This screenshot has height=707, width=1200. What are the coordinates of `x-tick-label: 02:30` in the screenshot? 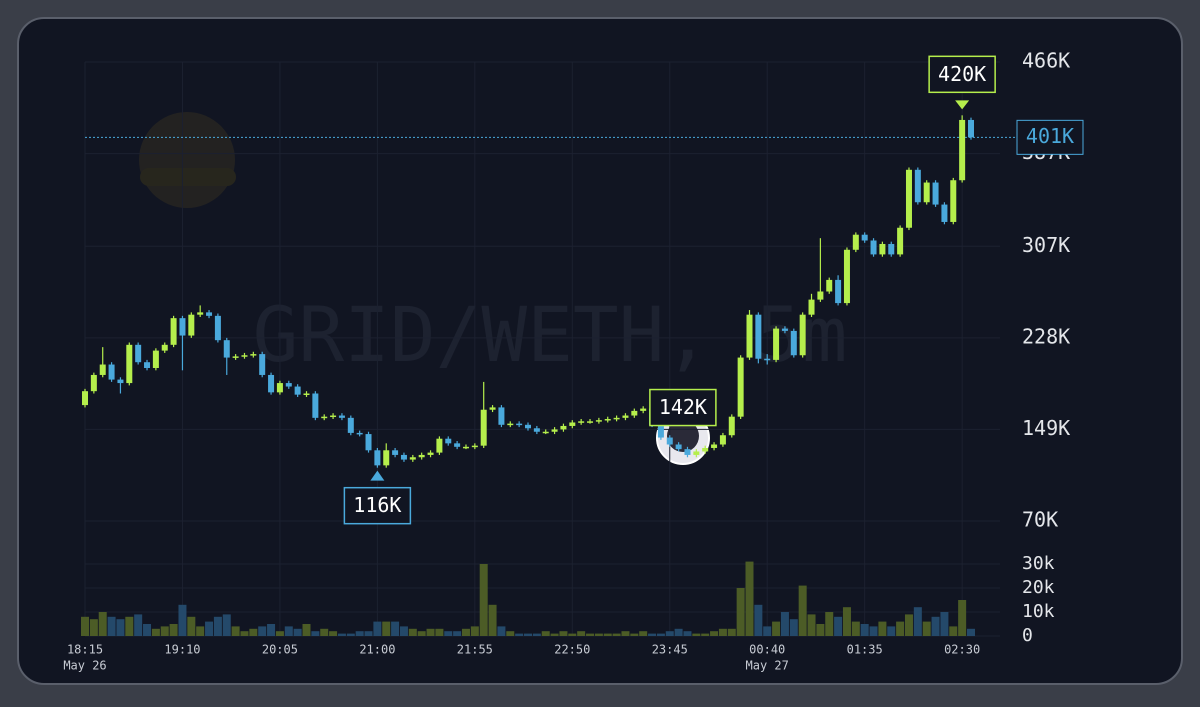 It's located at (962, 650).